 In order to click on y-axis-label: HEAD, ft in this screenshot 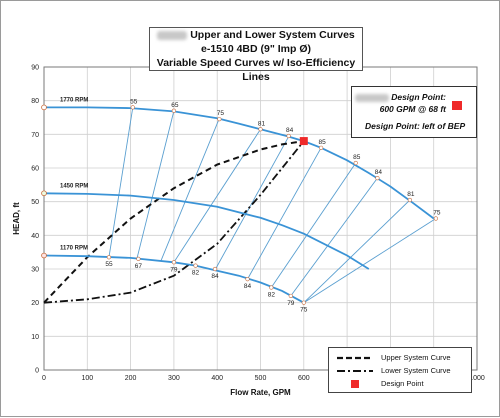, I will do `click(16, 218)`.